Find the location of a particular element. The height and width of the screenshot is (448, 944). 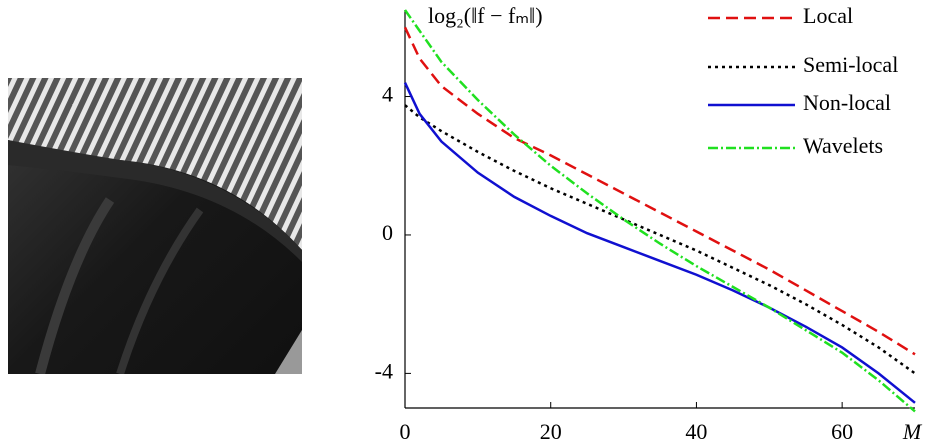

legend-label: Non-local is located at coordinates (847, 102).